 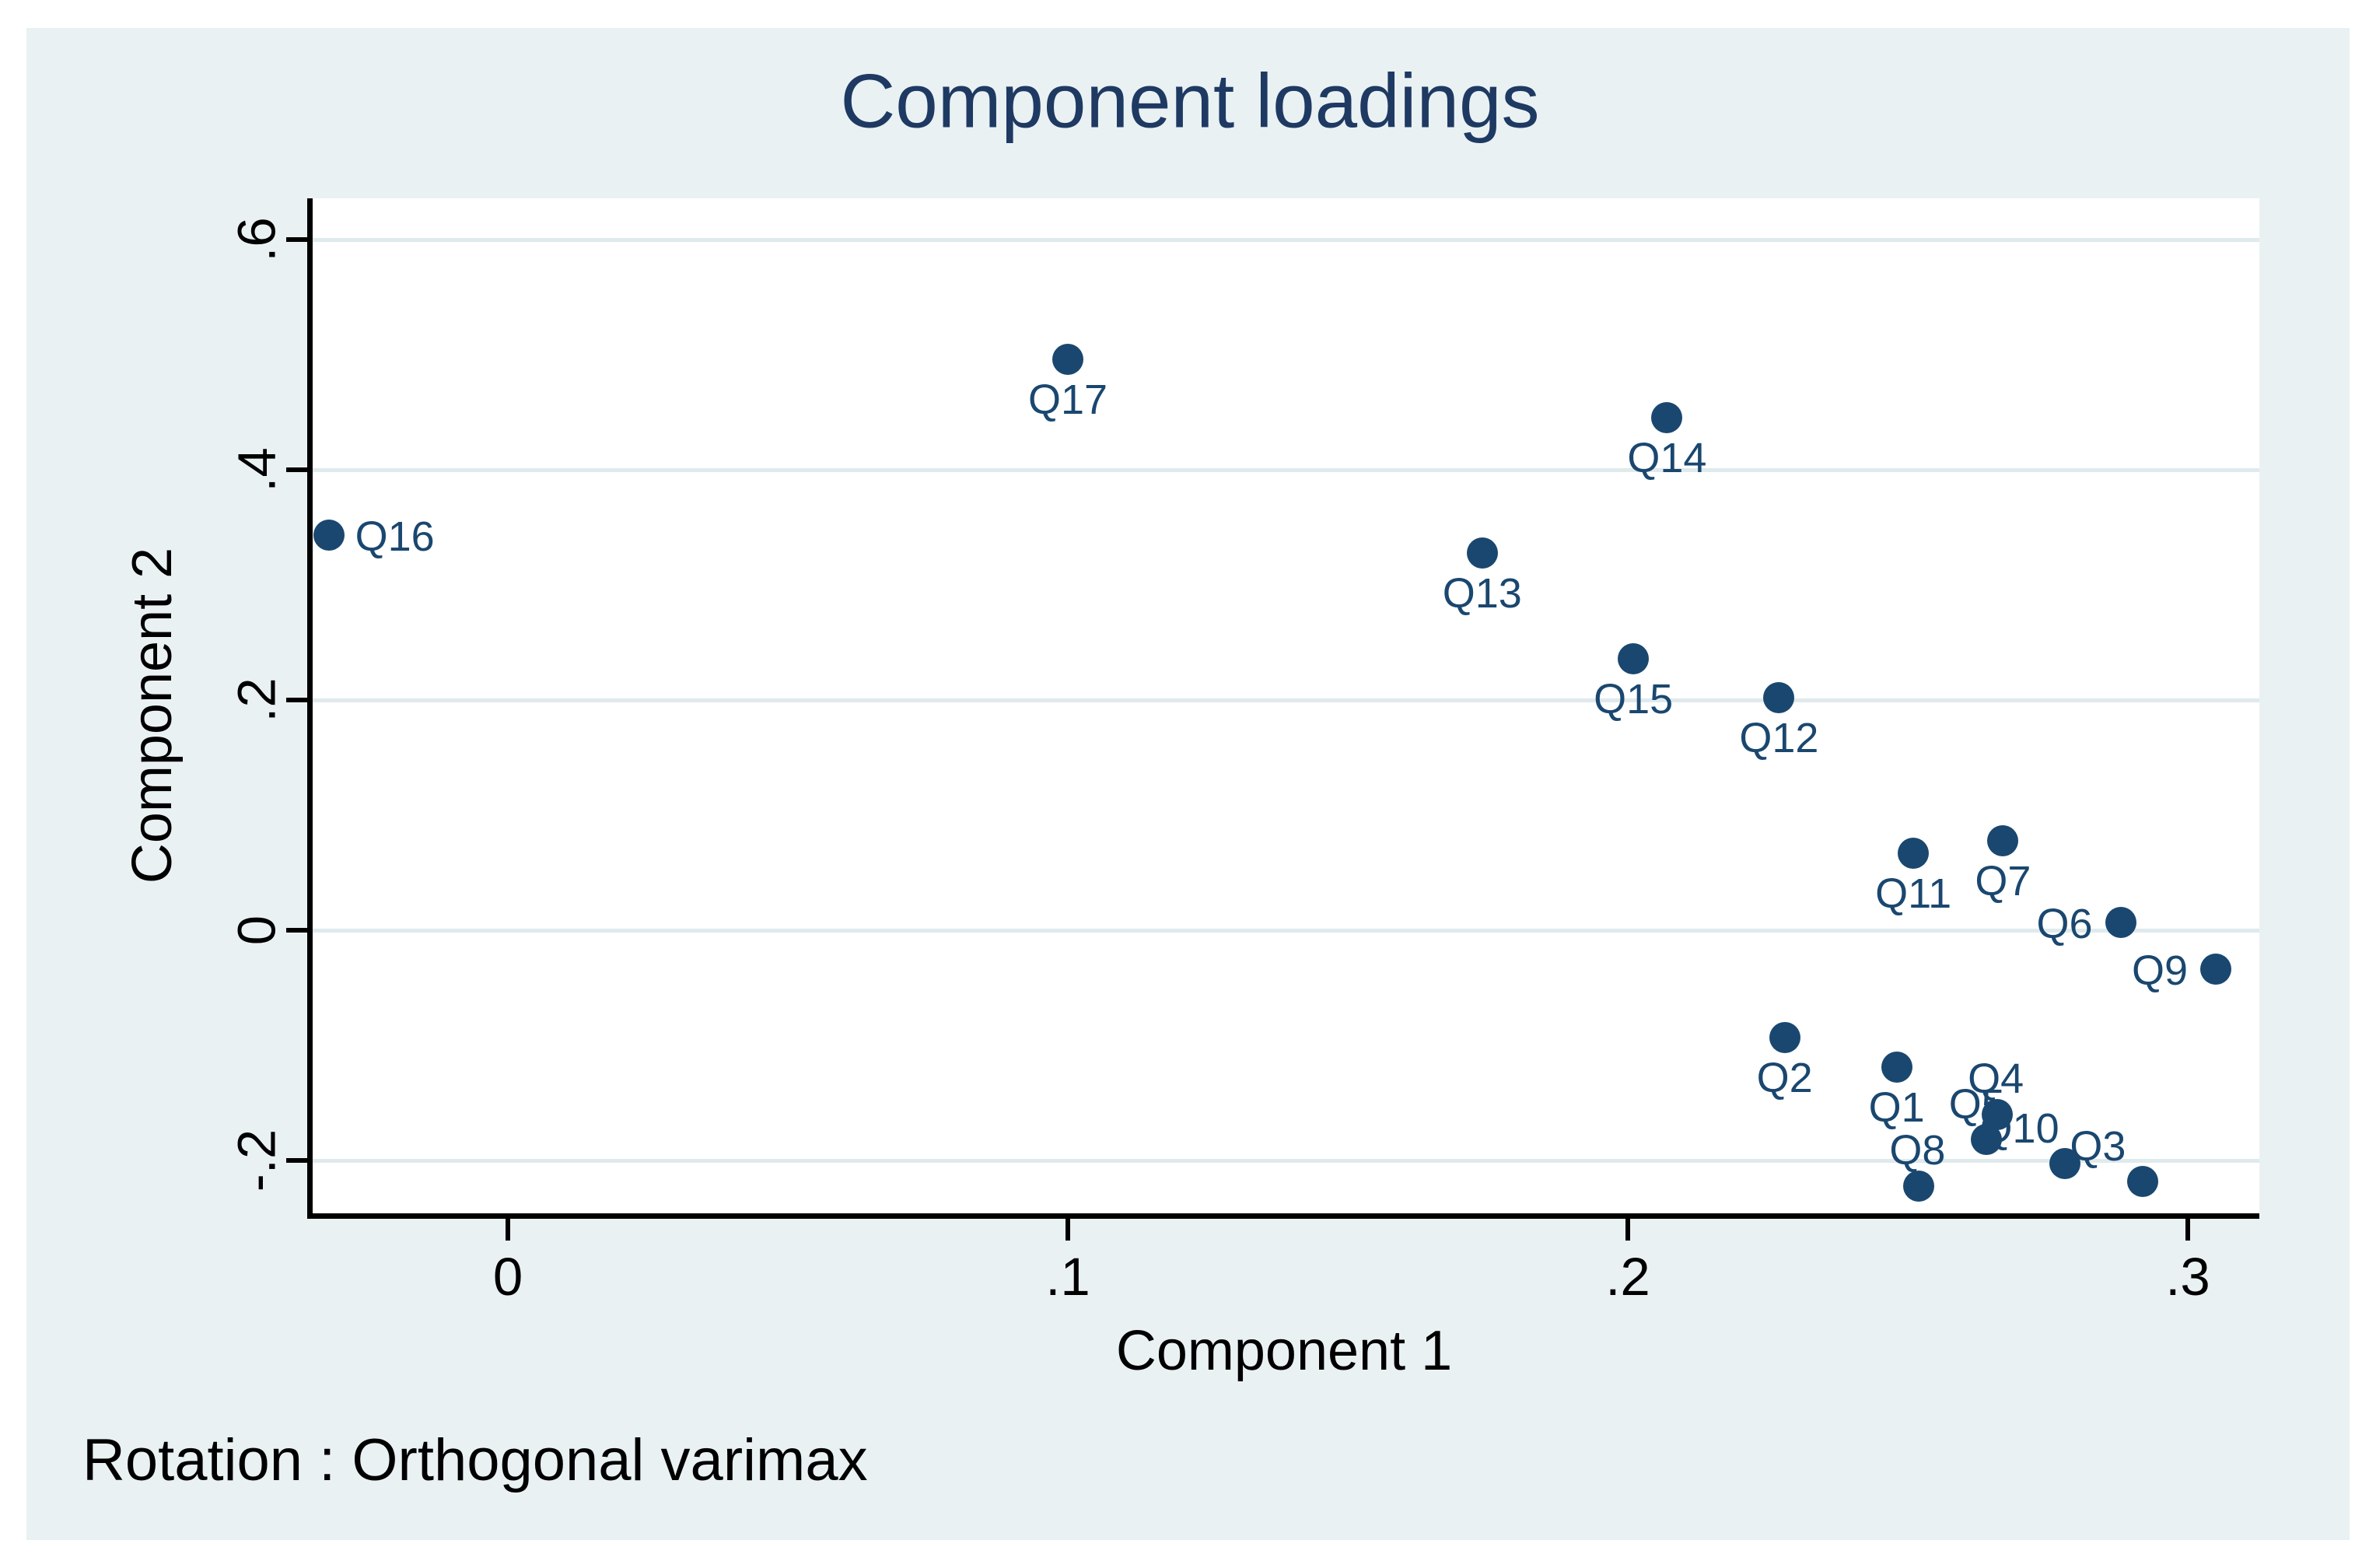 What do you see at coordinates (256, 470) in the screenshot?
I see `y-tick-label: .4` at bounding box center [256, 470].